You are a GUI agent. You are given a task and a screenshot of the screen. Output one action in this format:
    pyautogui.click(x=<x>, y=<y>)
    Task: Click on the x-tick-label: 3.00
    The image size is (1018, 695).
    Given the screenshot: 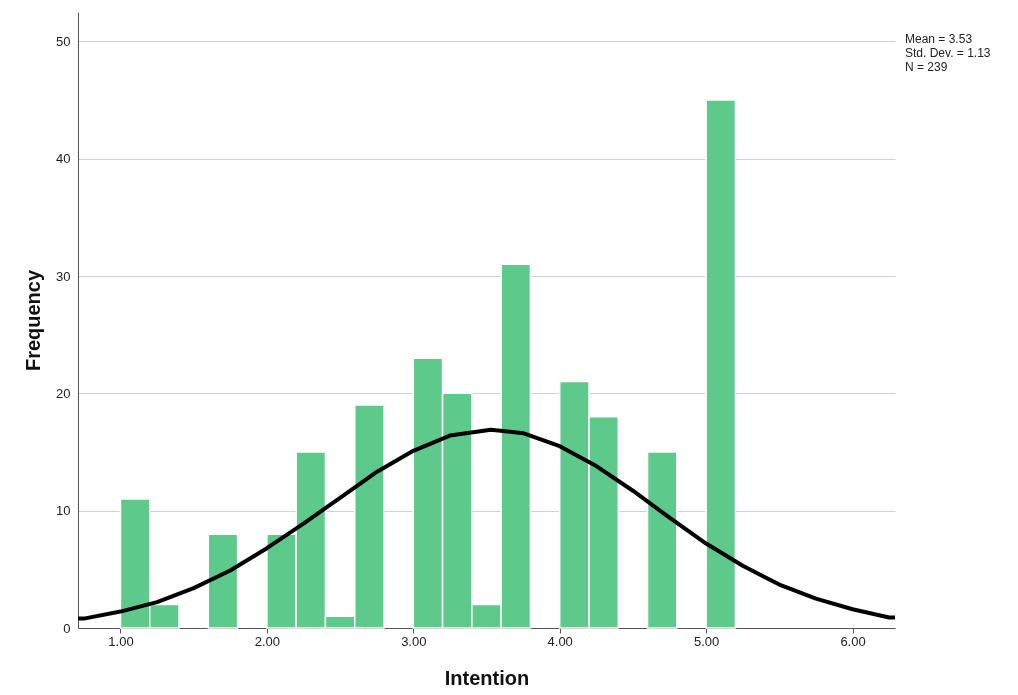 What is the action you would take?
    pyautogui.click(x=414, y=641)
    